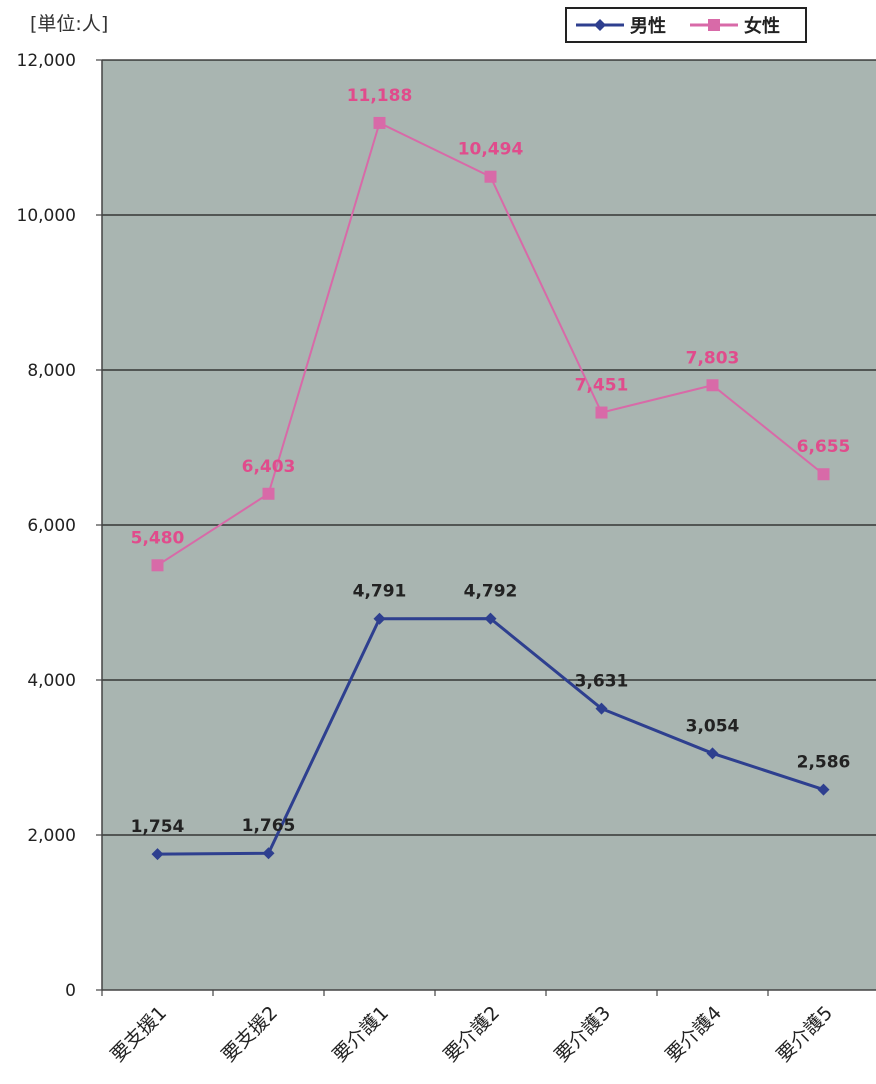 This screenshot has width=876, height=1084. Describe the element at coordinates (51, 681) in the screenshot. I see `y-tick-label: 4,000` at that location.